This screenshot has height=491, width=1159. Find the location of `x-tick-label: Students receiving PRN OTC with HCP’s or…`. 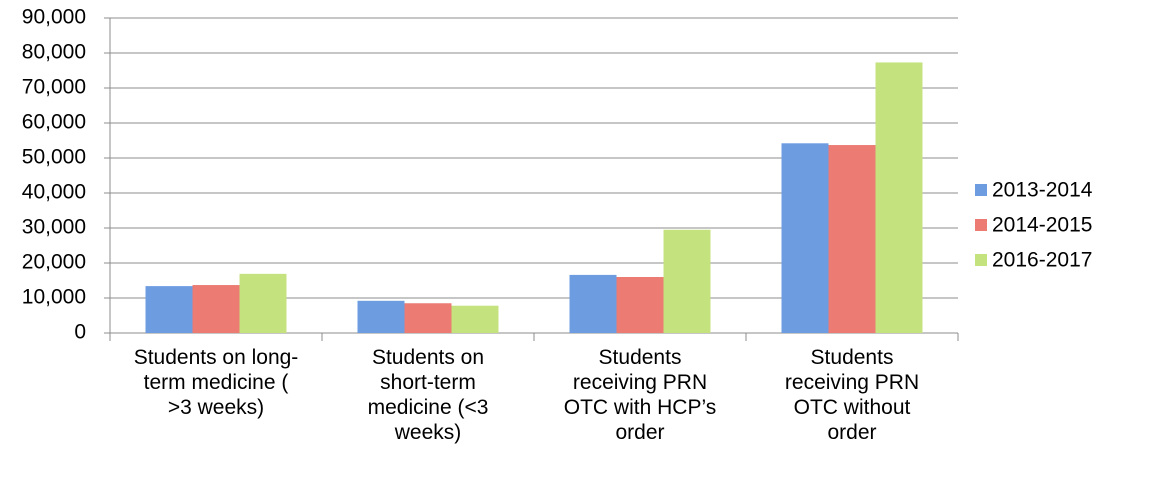

x-tick-label: Students receiving PRN OTC with HCP’s or… is located at coordinates (640, 395).